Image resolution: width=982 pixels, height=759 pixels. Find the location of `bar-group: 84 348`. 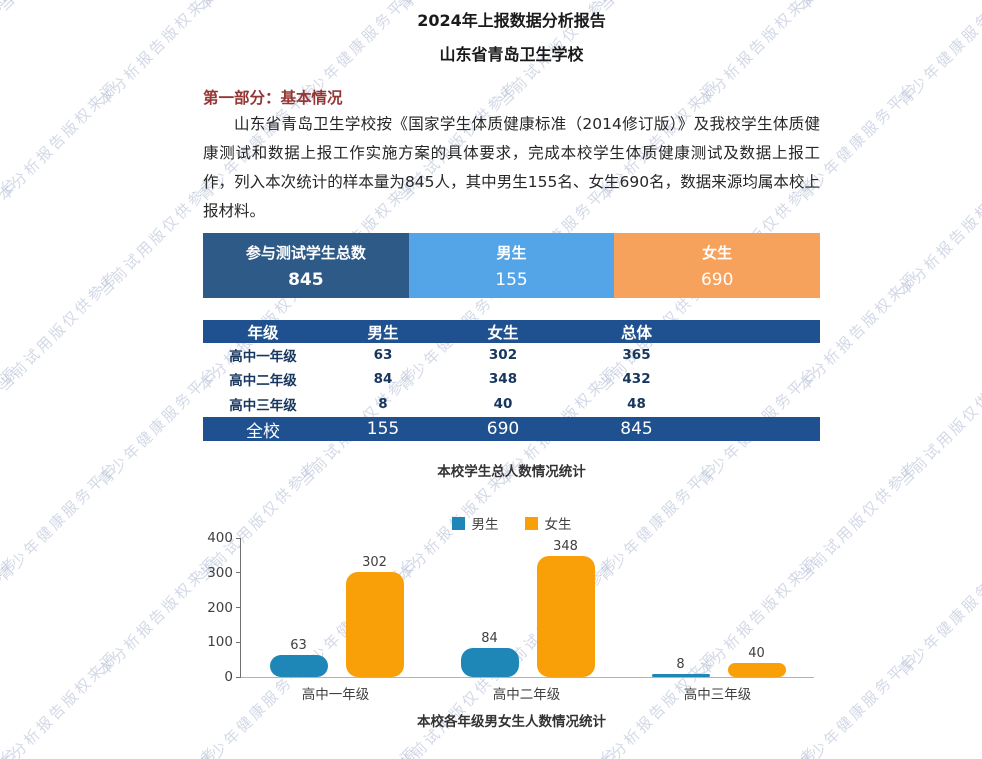

bar-group: 84 348 is located at coordinates (527, 607).